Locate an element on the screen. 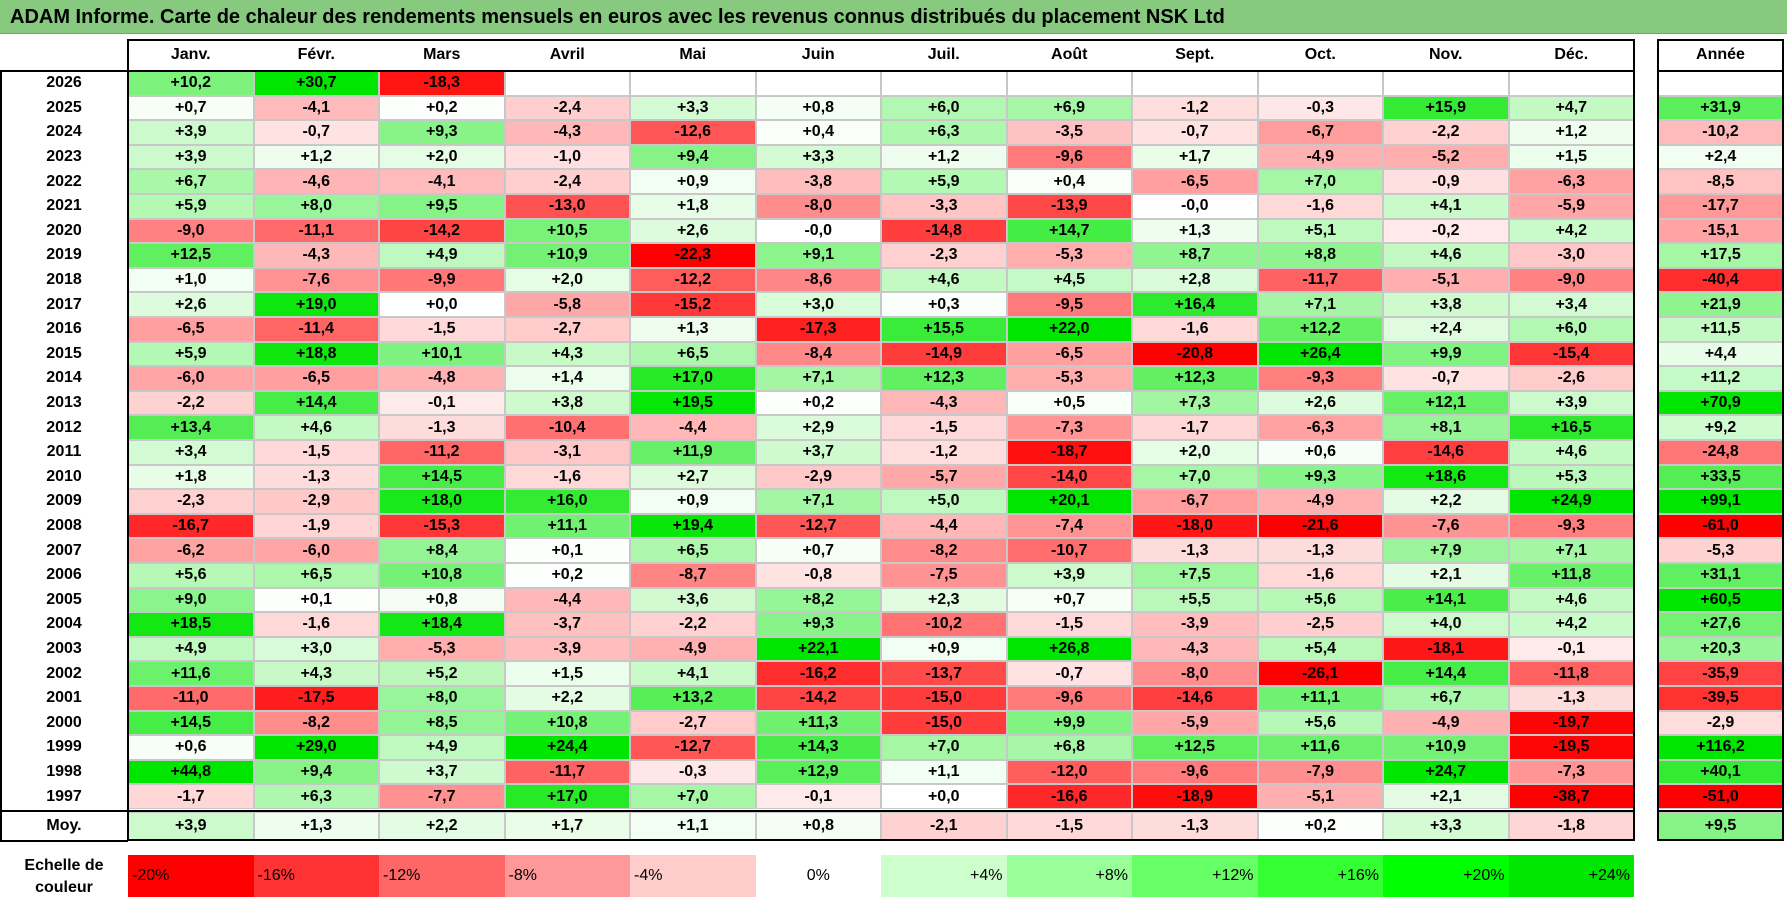  heatmap-cell: +24,9 is located at coordinates (1571, 501).